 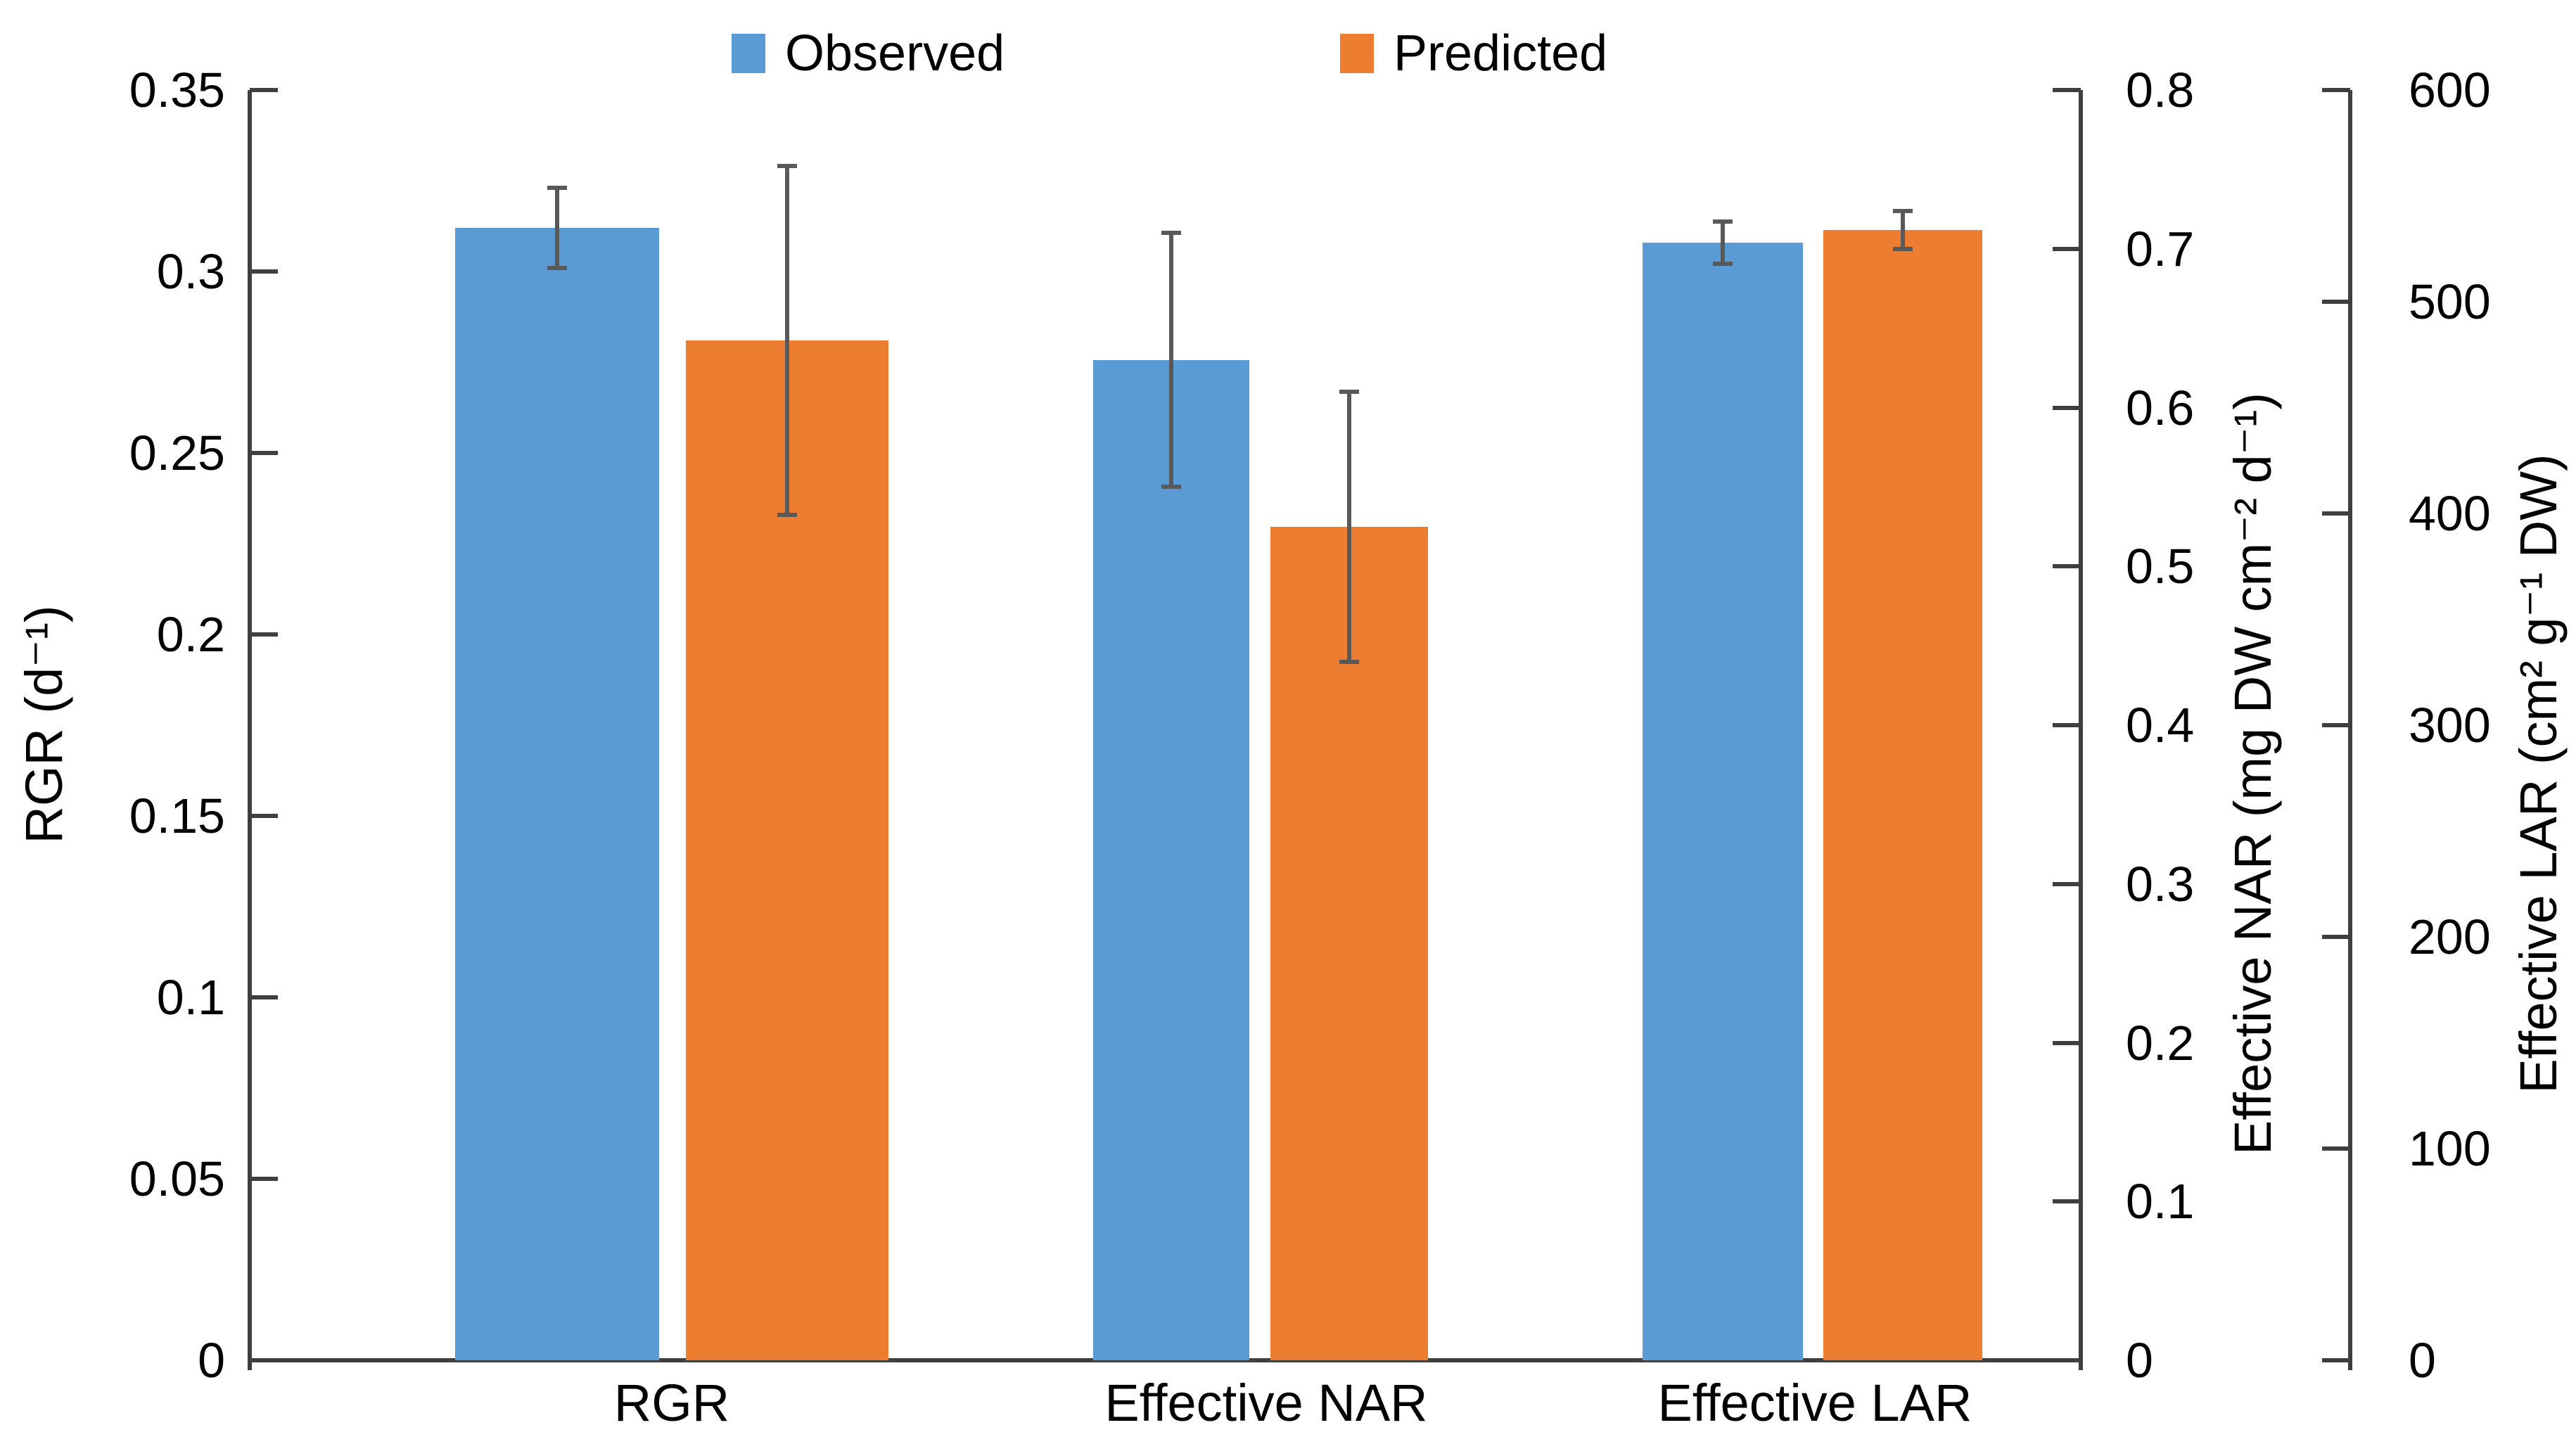 I want to click on left-axis-tick-label: 0.3, so click(x=190, y=271).